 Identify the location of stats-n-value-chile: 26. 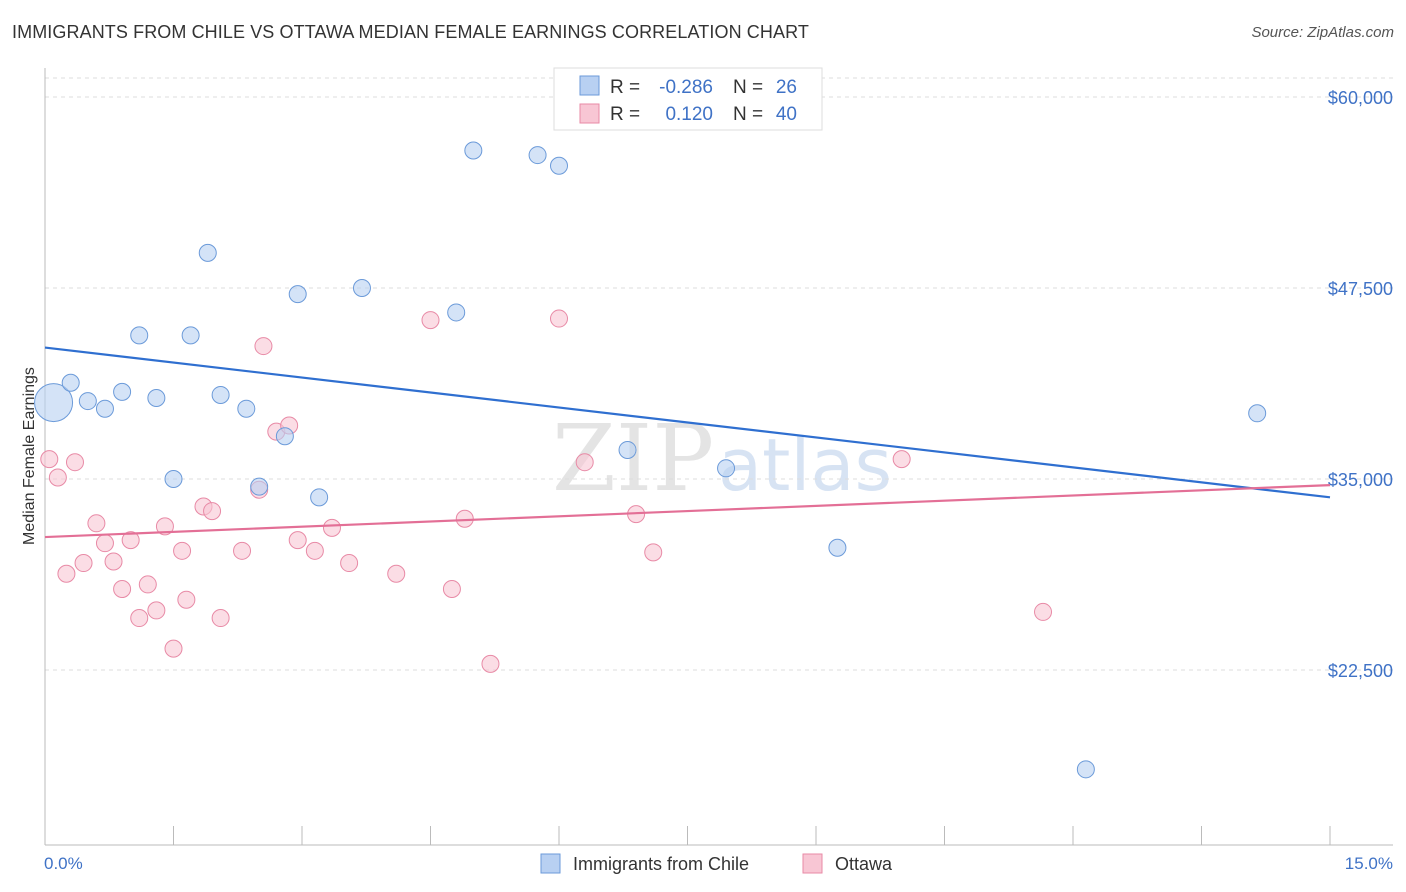
(786, 87).